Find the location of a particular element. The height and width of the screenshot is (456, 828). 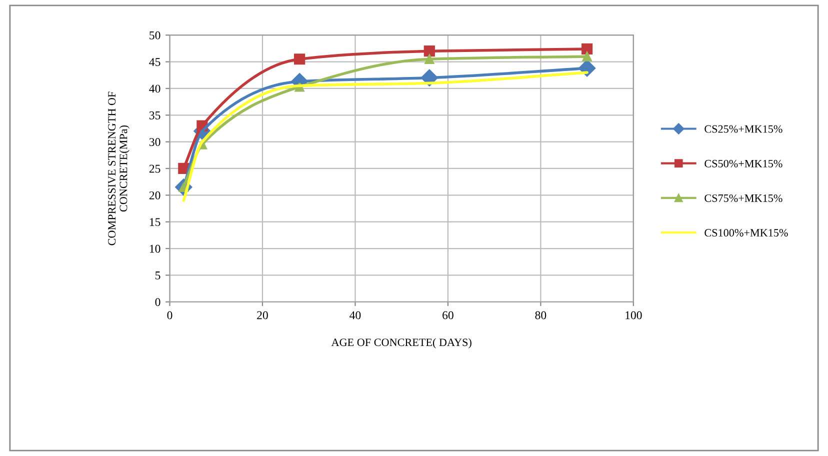

x-axis-title: AGE OF CONCRETE( DAYS) is located at coordinates (401, 343).